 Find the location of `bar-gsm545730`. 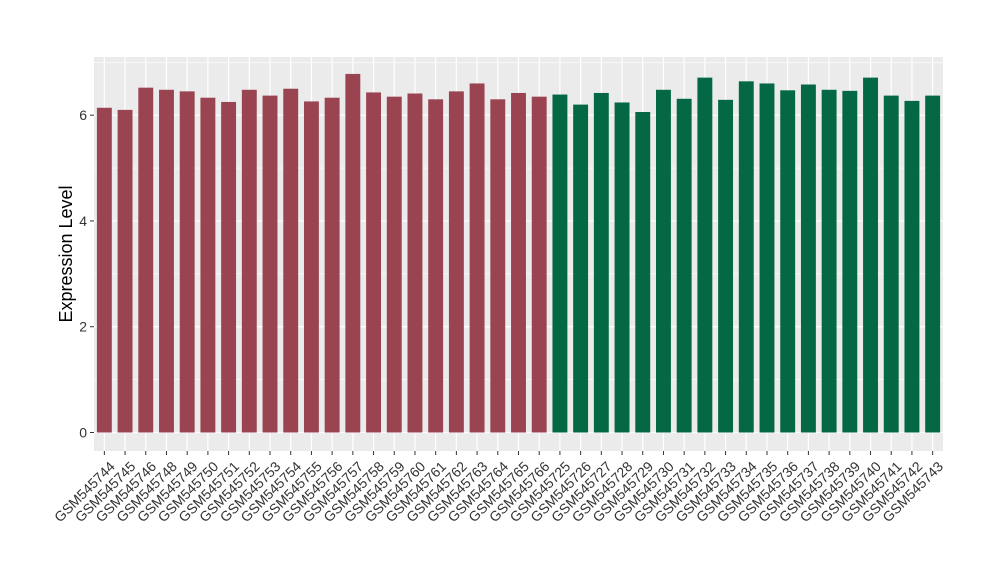

bar-gsm545730 is located at coordinates (663, 261).